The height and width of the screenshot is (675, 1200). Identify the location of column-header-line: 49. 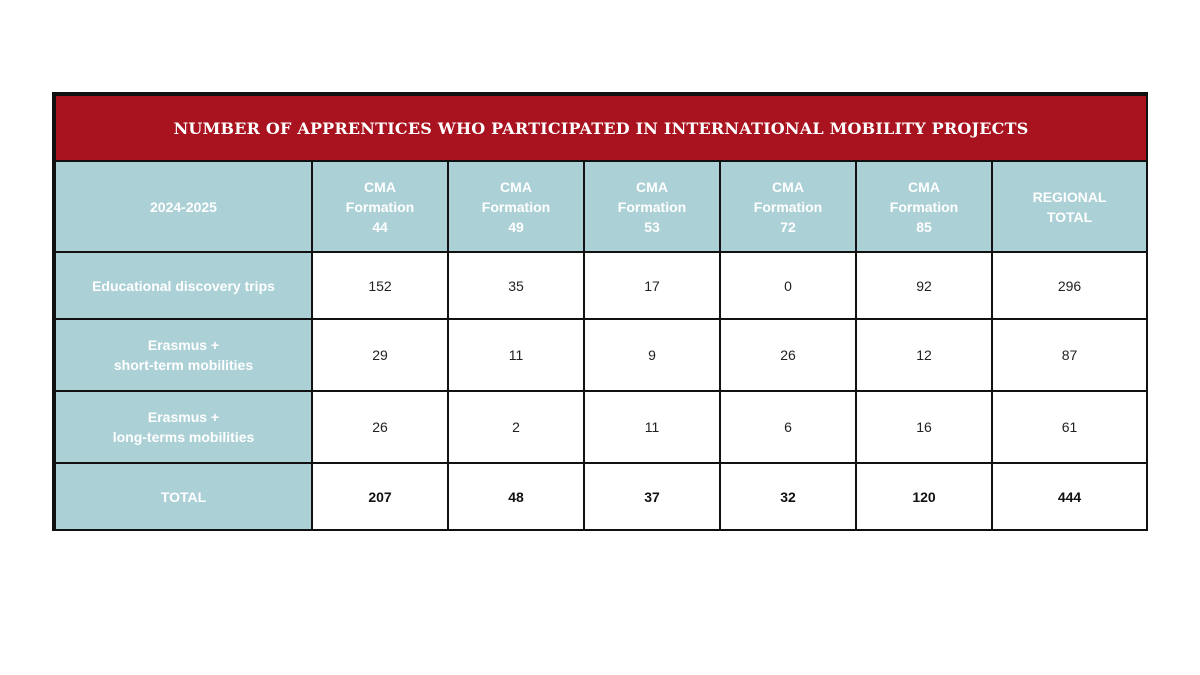
(516, 226).